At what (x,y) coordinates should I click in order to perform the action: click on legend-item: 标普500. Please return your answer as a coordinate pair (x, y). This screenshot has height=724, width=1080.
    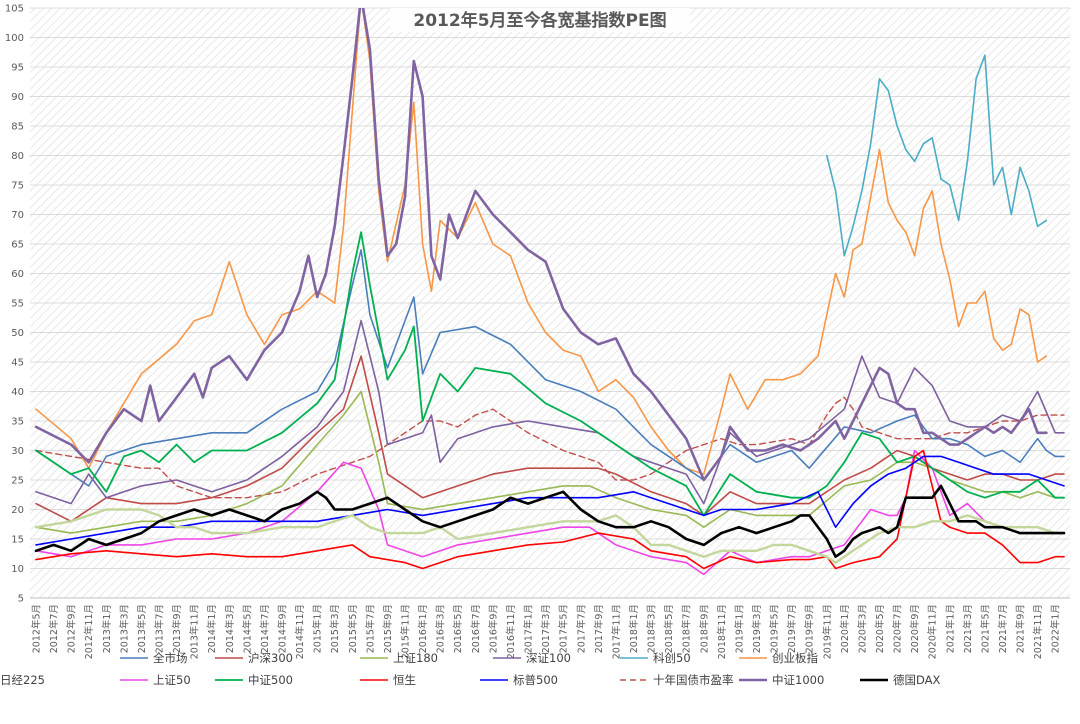
    Looking at the image, I should click on (519, 680).